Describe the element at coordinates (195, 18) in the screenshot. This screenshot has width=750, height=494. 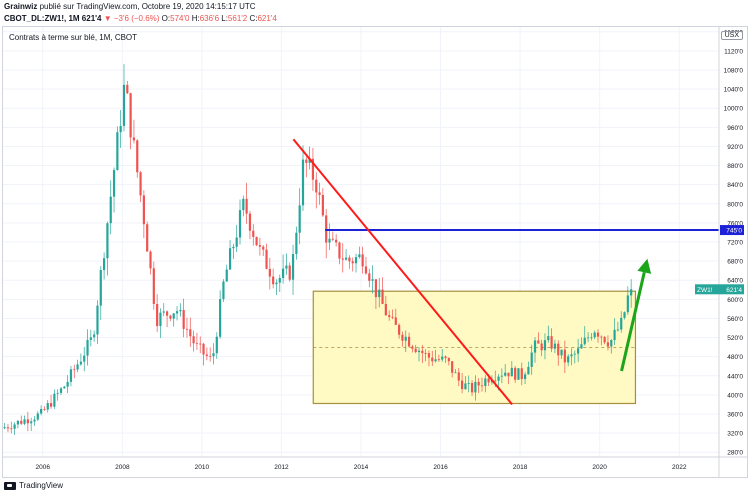
I see `ohlc-high-label: H:` at that location.